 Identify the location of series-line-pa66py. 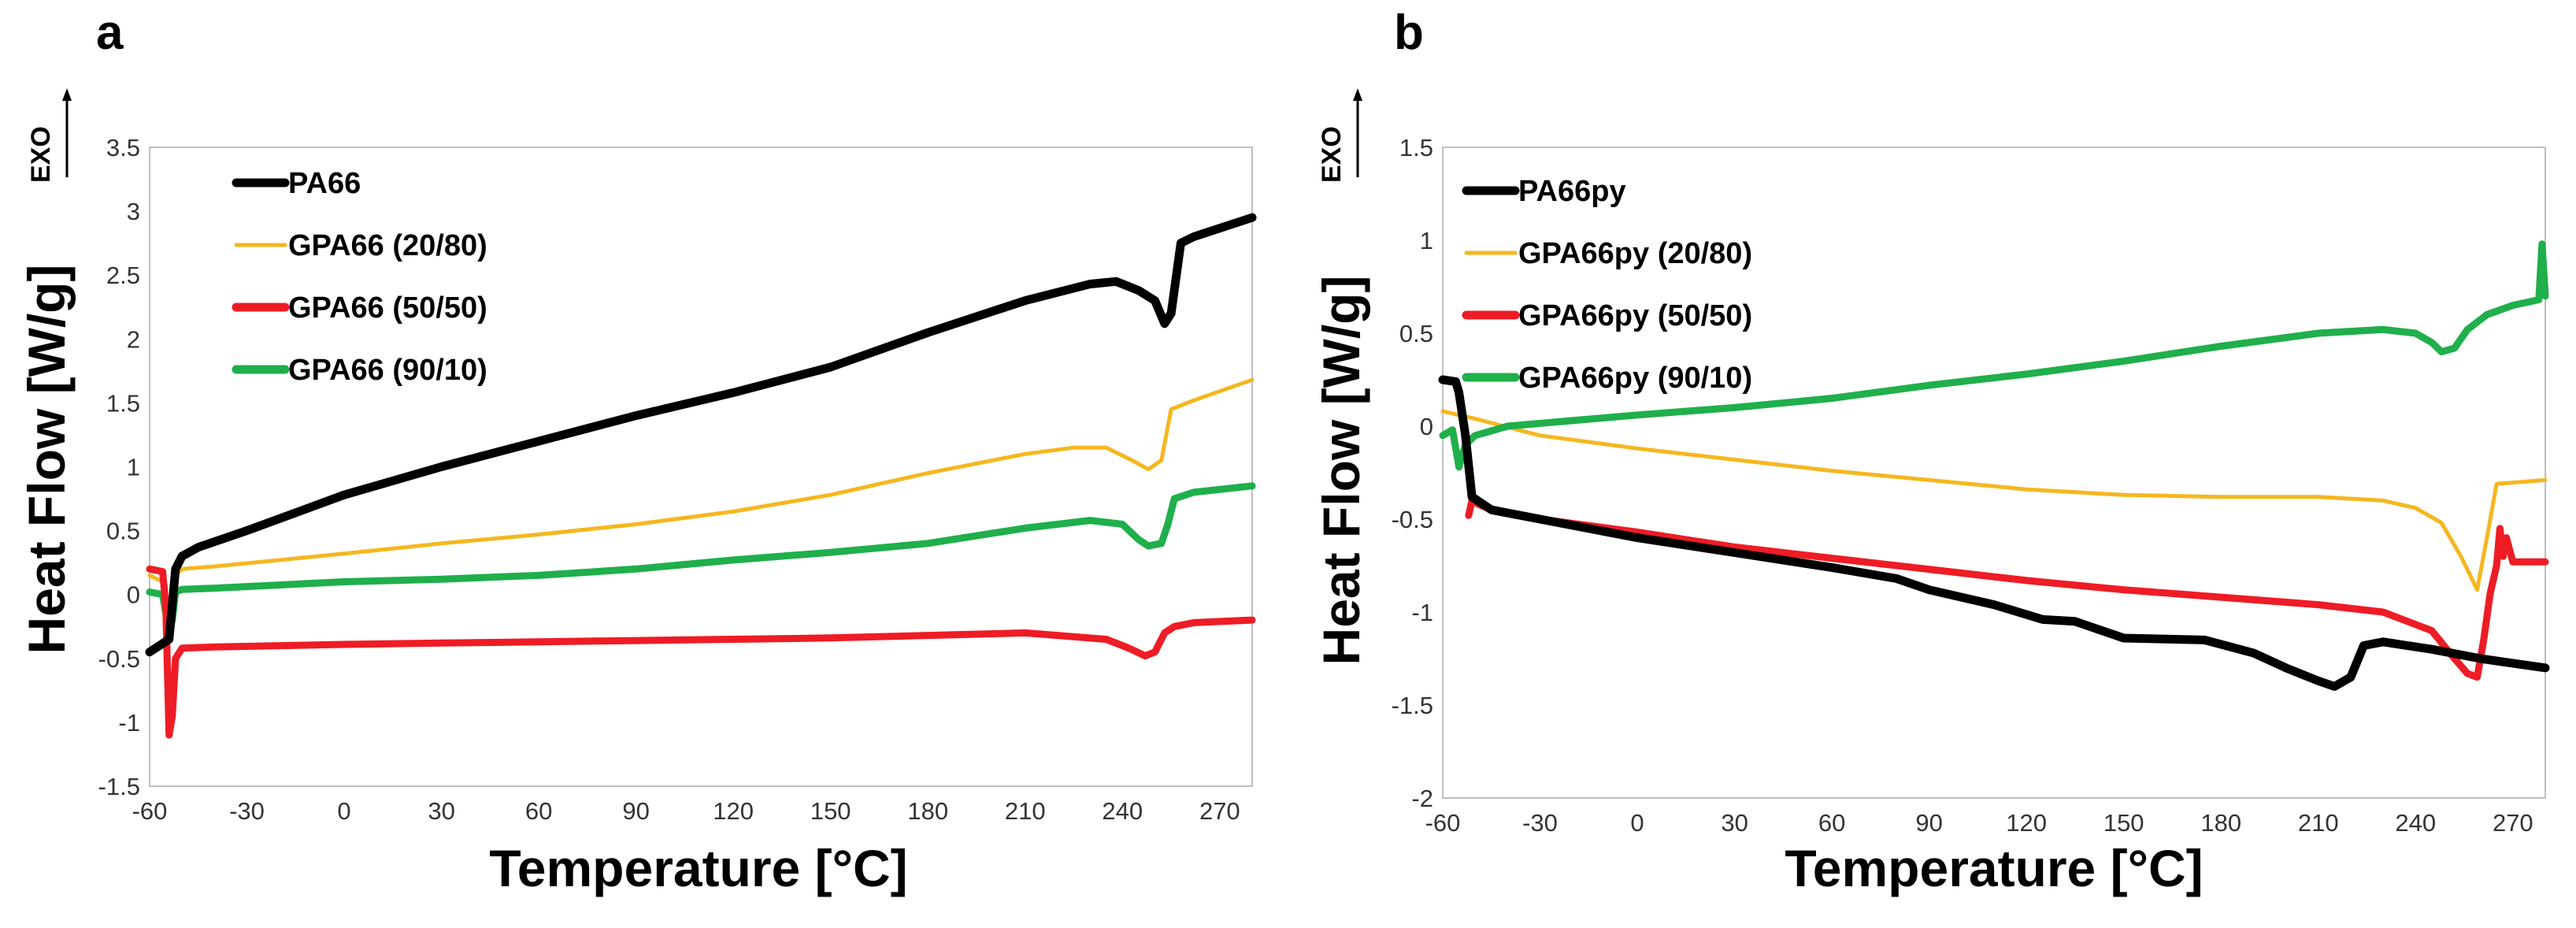
(1994, 533).